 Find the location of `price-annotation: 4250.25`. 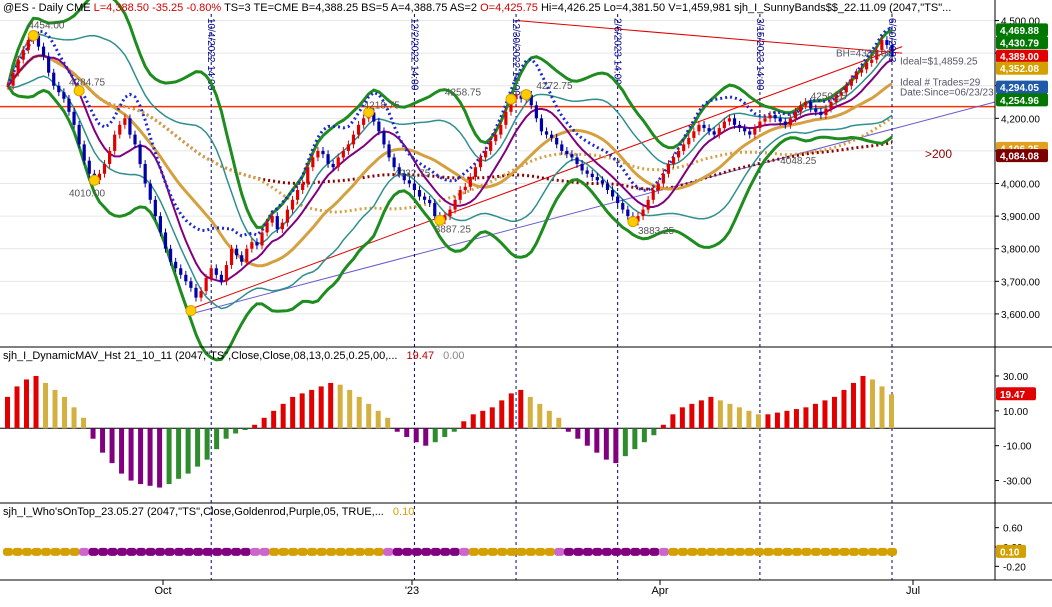

price-annotation: 4250.25 is located at coordinates (829, 96).